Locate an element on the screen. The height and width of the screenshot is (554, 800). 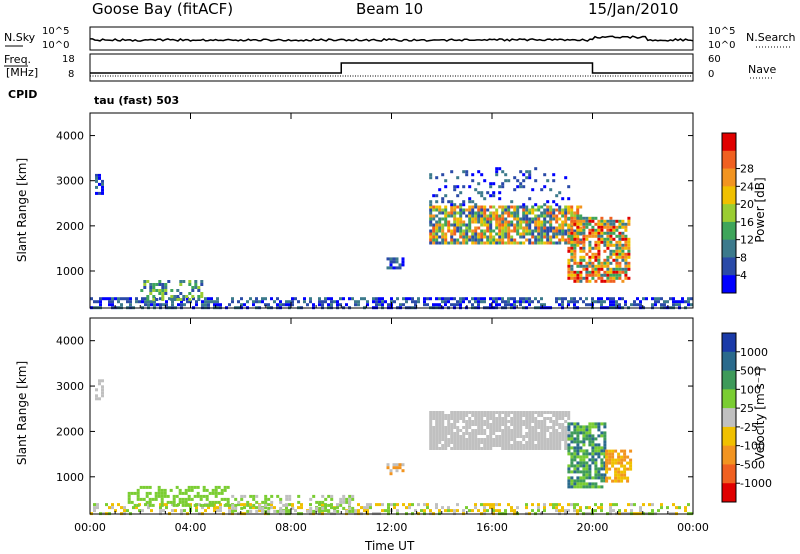
date-title: 15/Jan/2010 is located at coordinates (633, 9).